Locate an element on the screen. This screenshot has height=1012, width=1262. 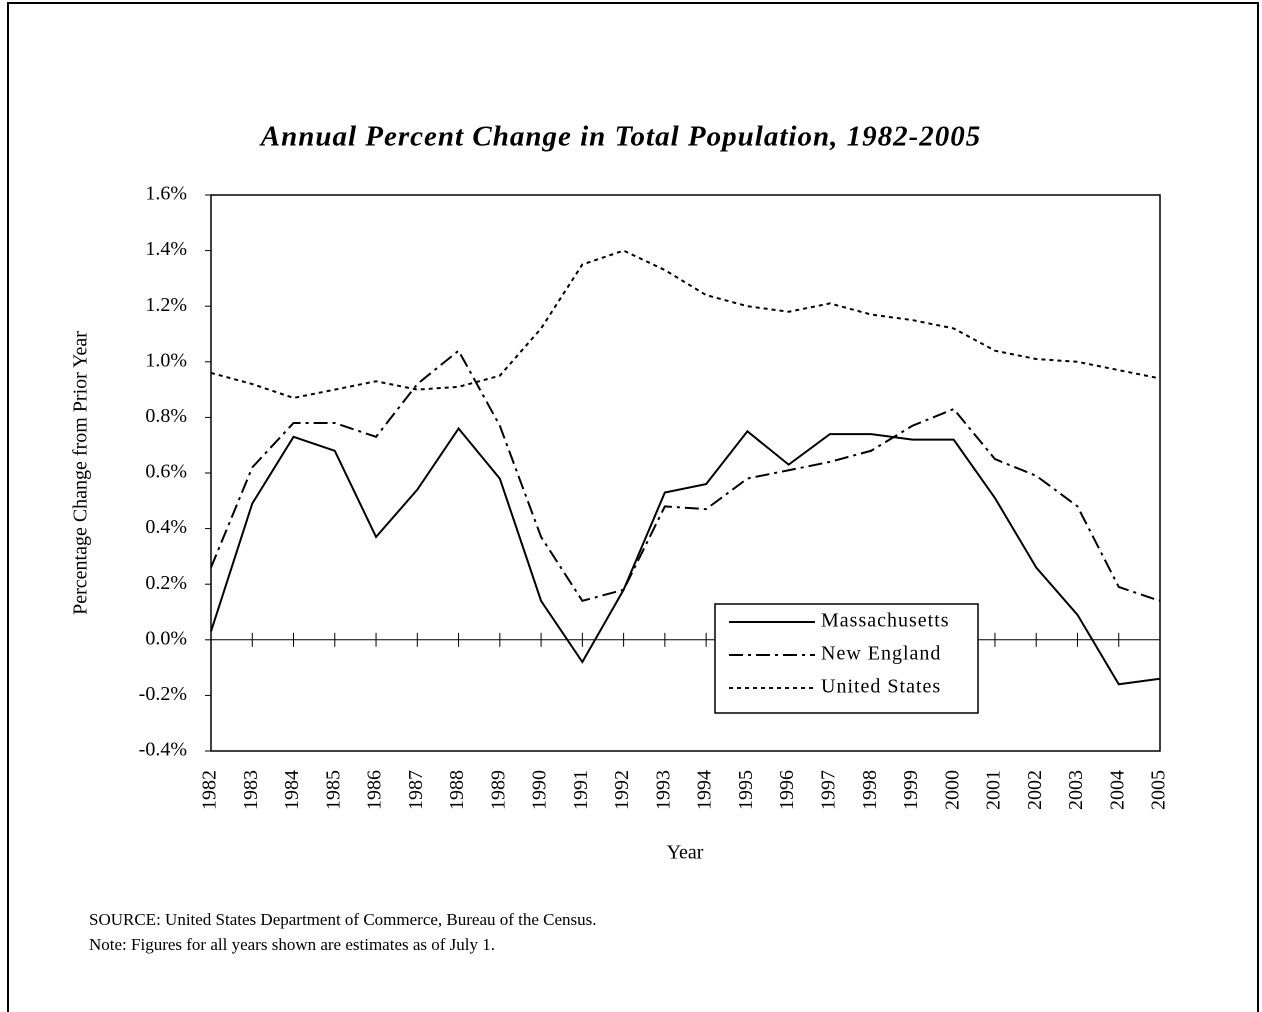
x-tick-label: 1985 is located at coordinates (333, 790).